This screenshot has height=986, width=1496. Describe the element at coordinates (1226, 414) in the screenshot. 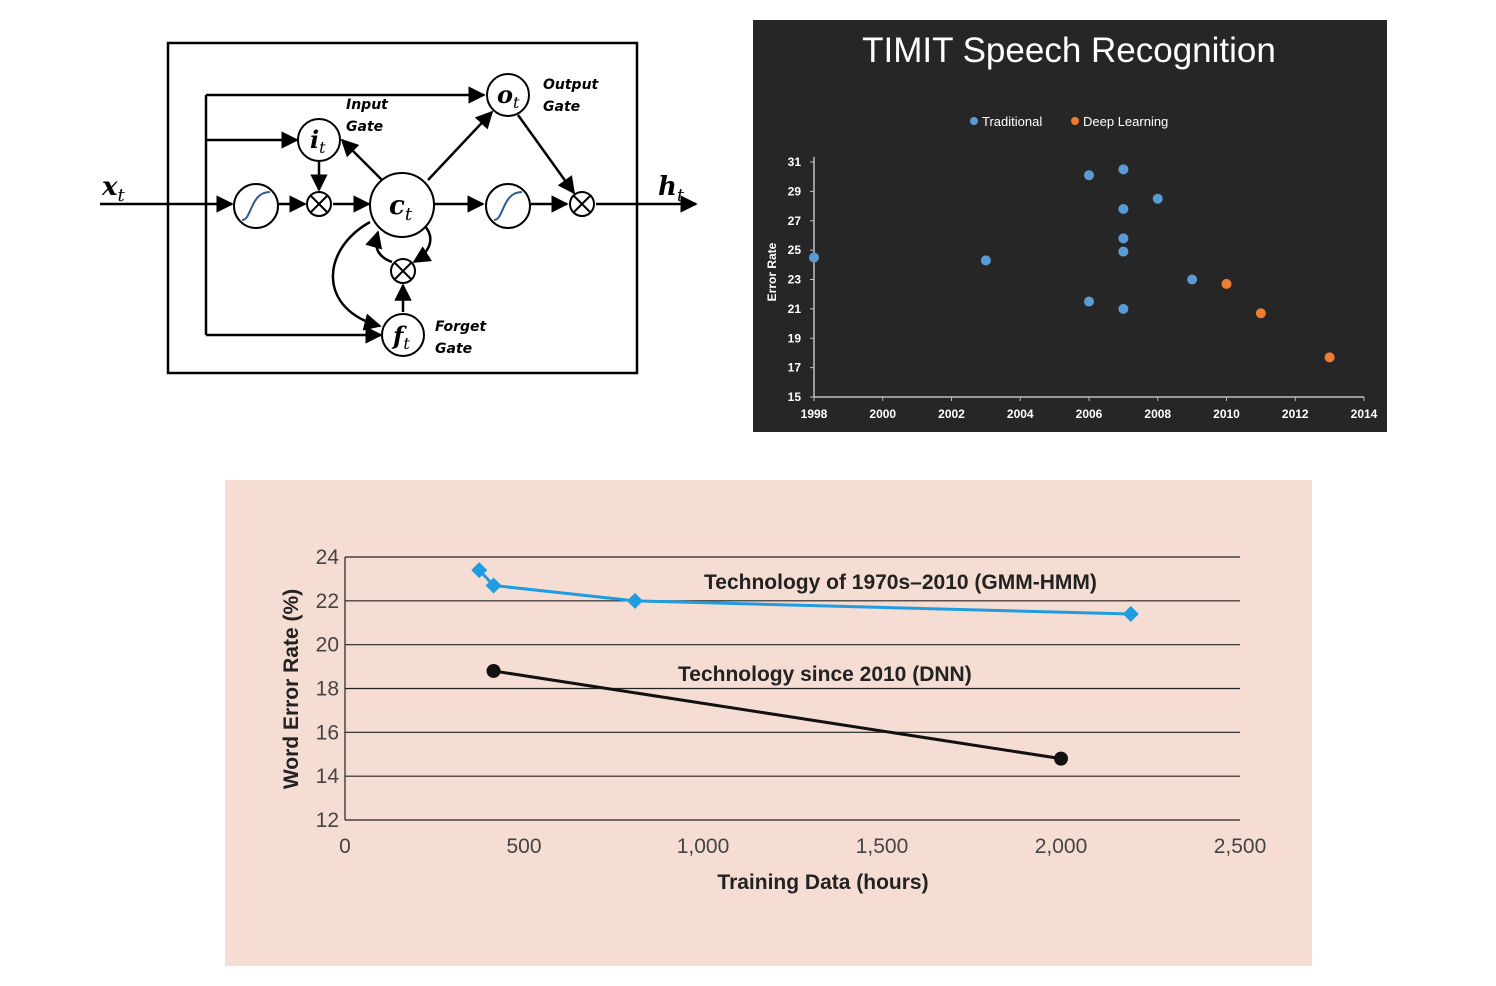

I see `timit-x-tick-label: 2010` at that location.